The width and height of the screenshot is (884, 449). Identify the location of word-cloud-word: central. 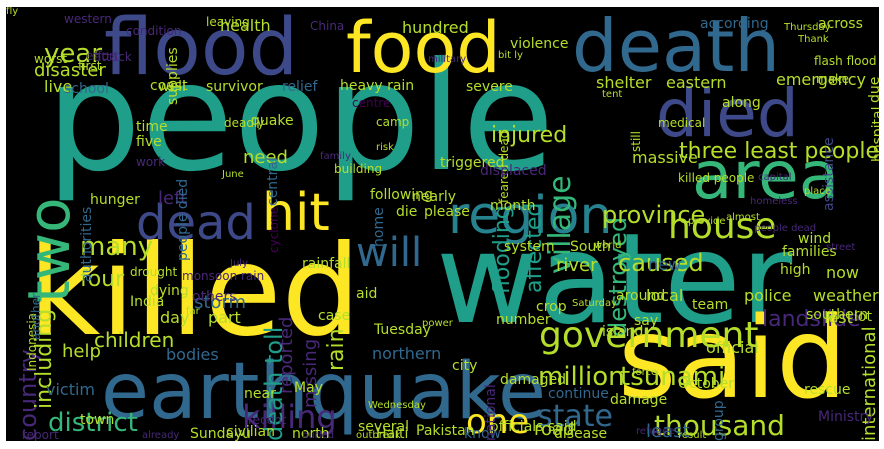
(273, 181).